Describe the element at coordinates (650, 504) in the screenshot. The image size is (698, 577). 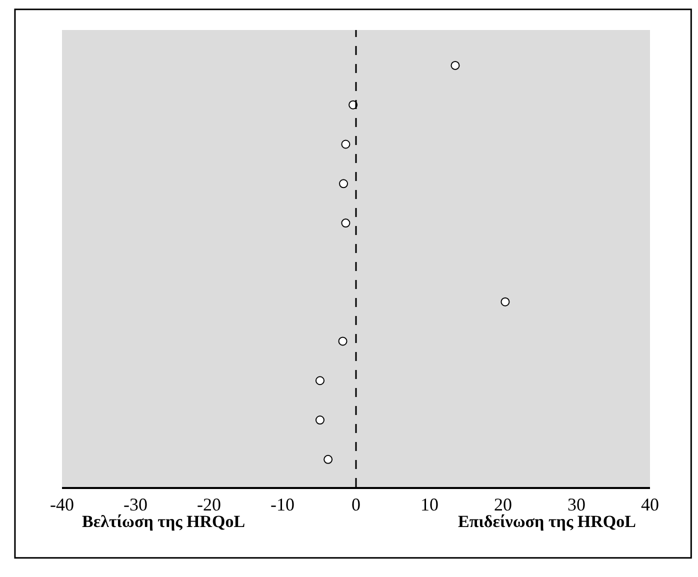
I see `x-tick-label: 40` at that location.